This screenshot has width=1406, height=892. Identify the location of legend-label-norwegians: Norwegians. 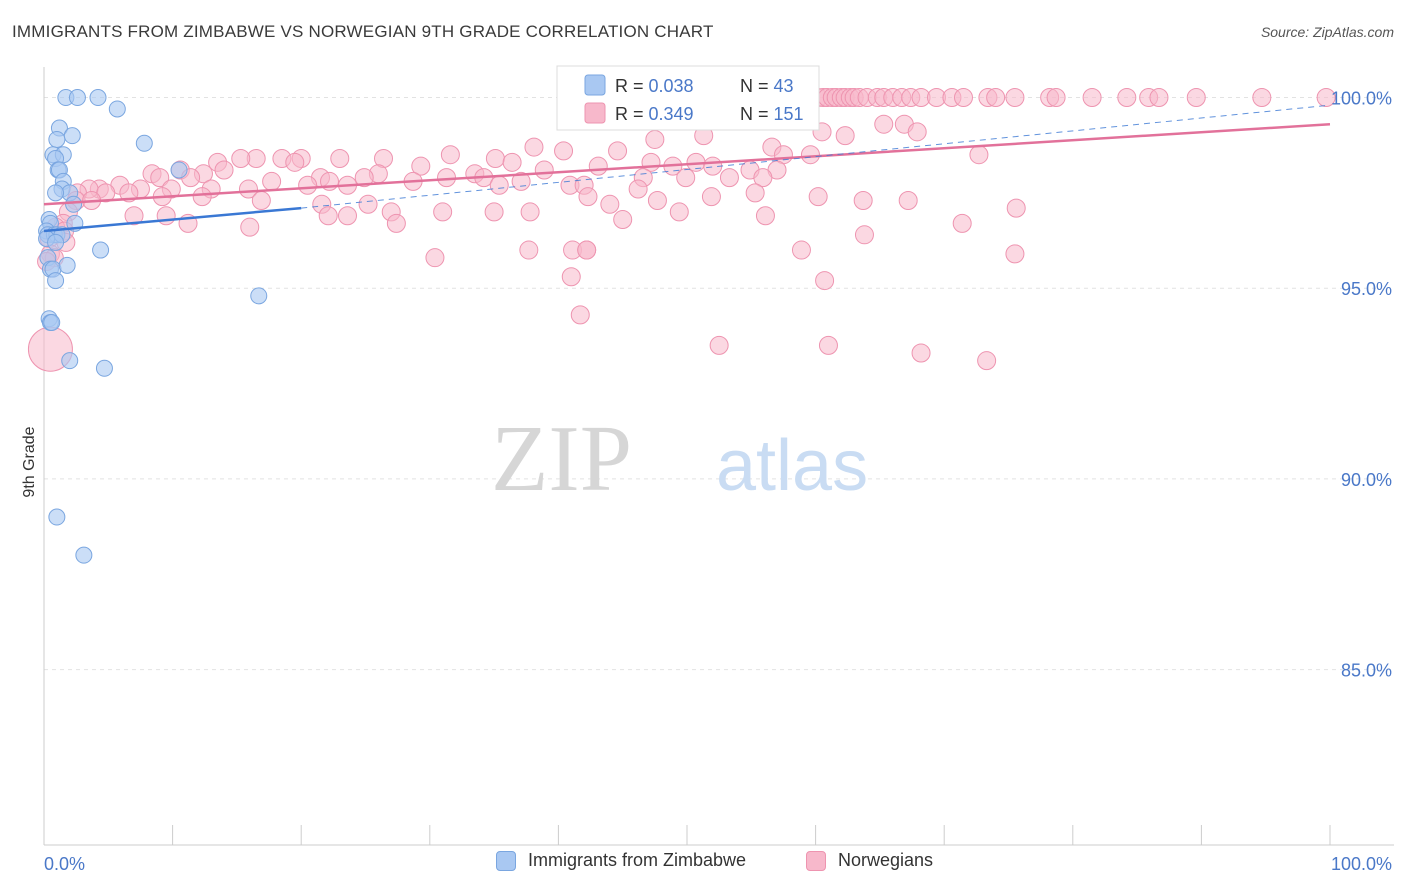
(886, 860).